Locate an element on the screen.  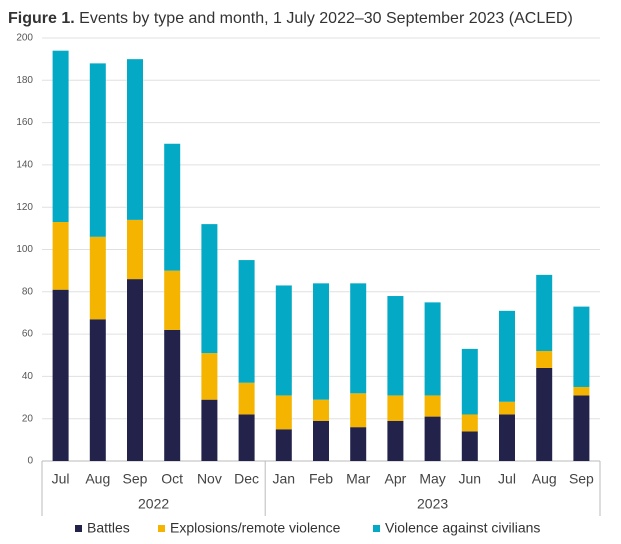
x-tick-label: Oct is located at coordinates (172, 479).